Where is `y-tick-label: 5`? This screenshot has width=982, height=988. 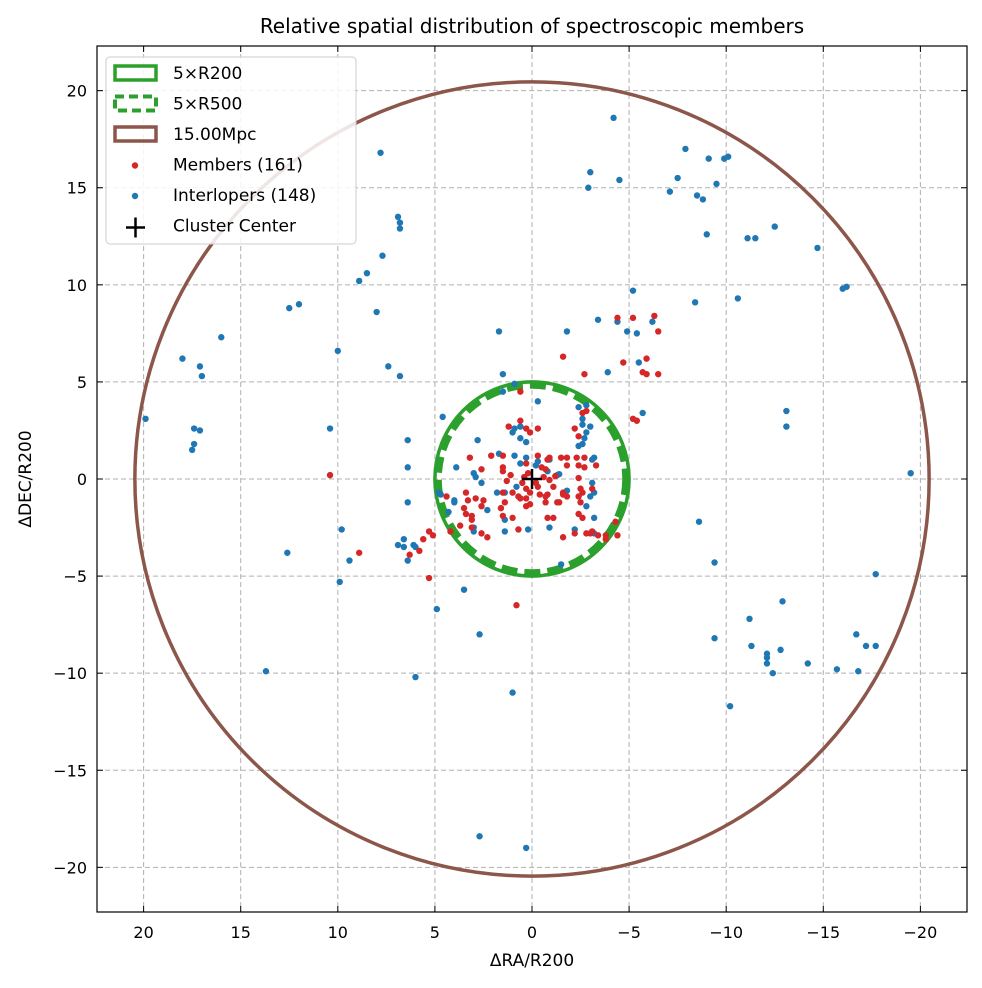 y-tick-label: 5 is located at coordinates (82, 382).